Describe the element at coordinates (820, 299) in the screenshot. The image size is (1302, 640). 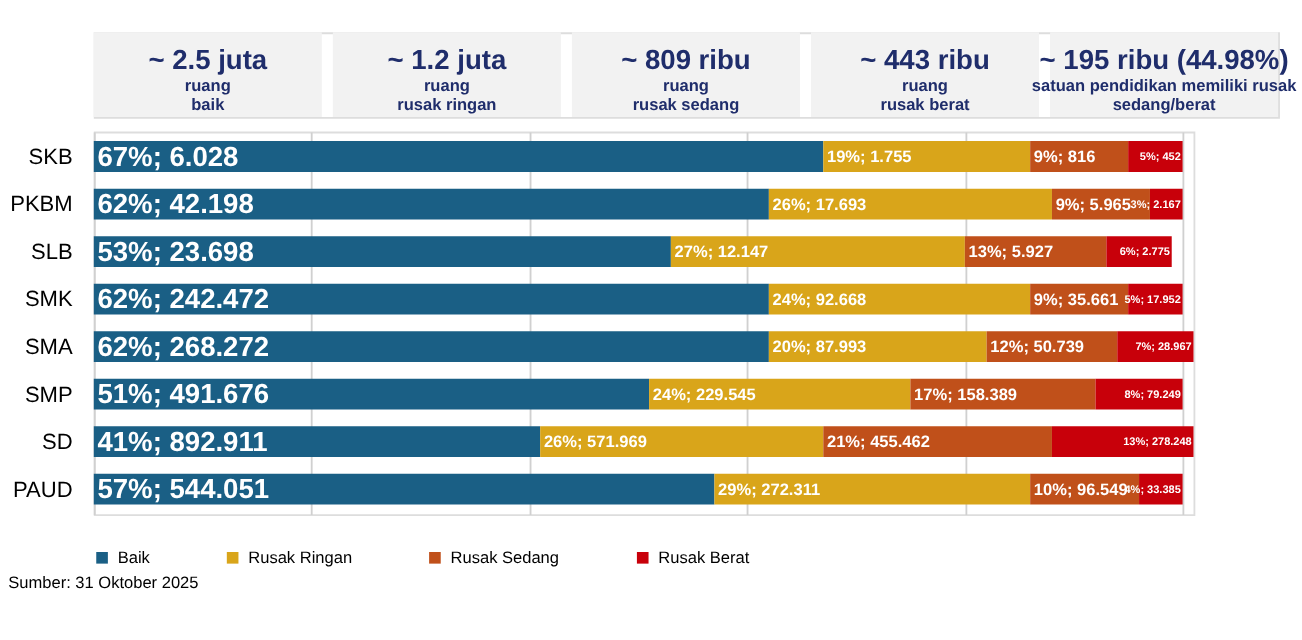
I see `data-label: 24%; 92.668` at that location.